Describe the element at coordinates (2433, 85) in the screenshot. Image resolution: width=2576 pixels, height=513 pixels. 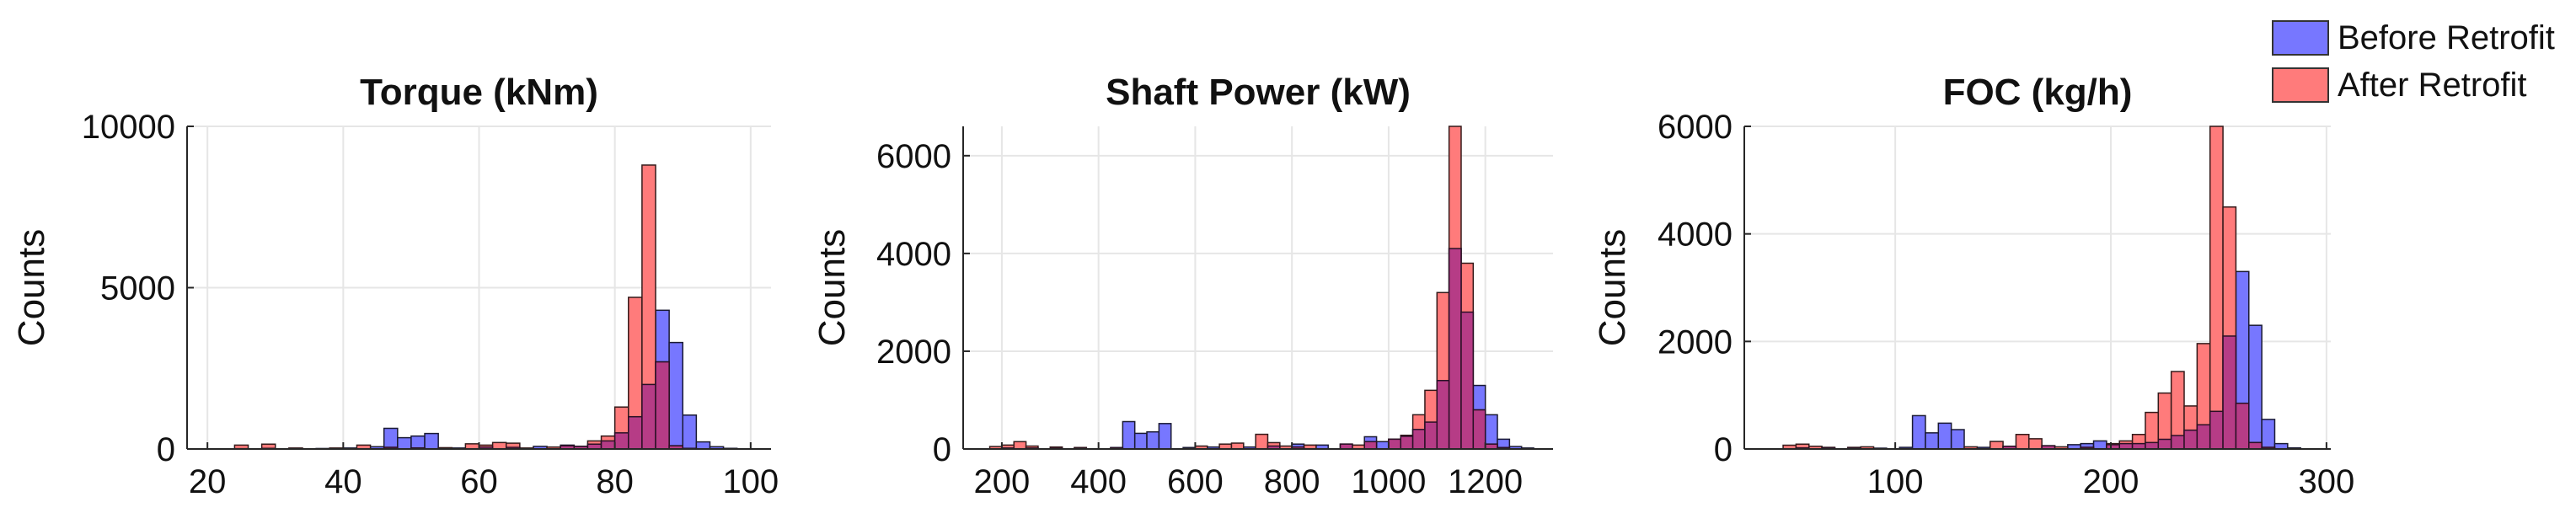
I see `legend-label-after: After Retrofit` at that location.